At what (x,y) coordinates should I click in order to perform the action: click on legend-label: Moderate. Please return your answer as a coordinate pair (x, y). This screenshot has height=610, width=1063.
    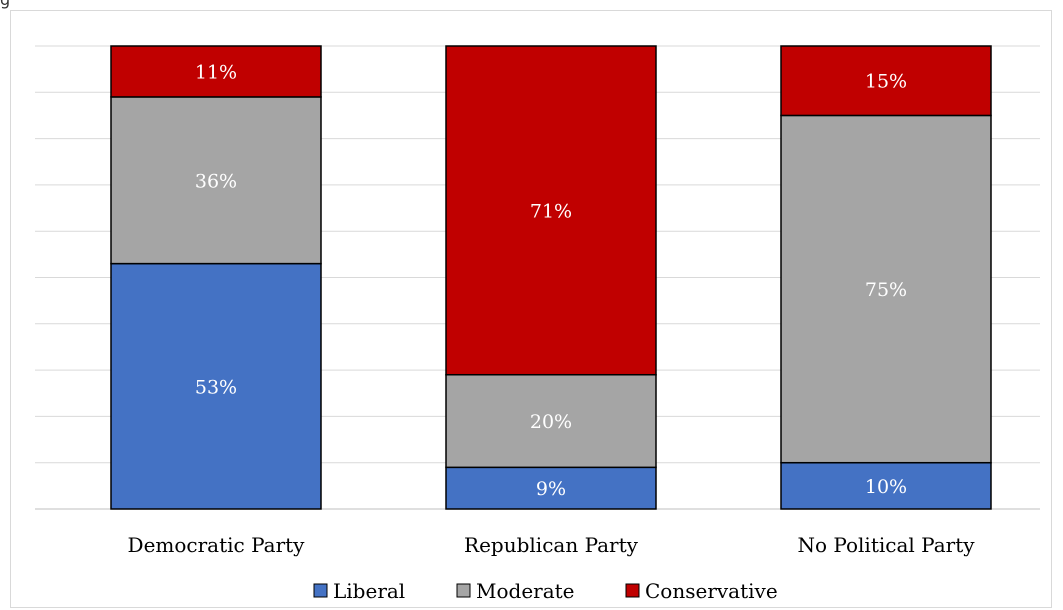
    Looking at the image, I should click on (525, 591).